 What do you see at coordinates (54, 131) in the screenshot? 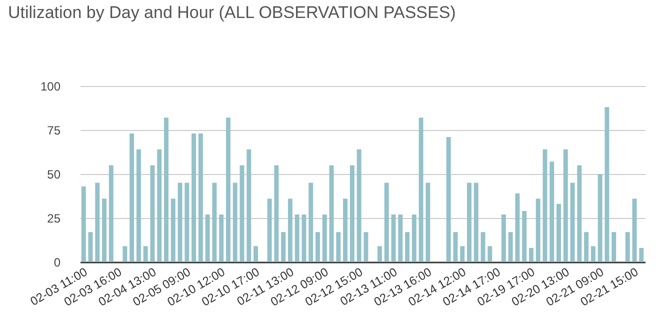
I see `y-tick-label: 75` at bounding box center [54, 131].